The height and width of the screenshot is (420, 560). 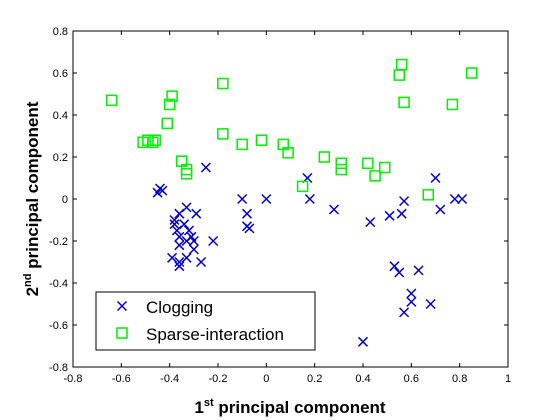 I want to click on y-tick-label: -0.4, so click(x=58, y=284).